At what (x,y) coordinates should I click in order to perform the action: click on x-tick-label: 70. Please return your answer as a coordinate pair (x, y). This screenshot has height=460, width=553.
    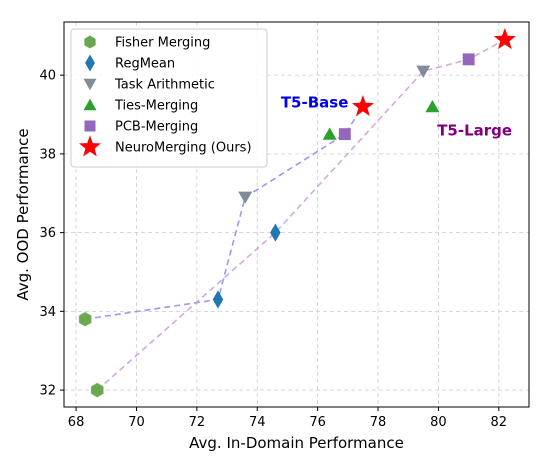
    Looking at the image, I should click on (136, 422).